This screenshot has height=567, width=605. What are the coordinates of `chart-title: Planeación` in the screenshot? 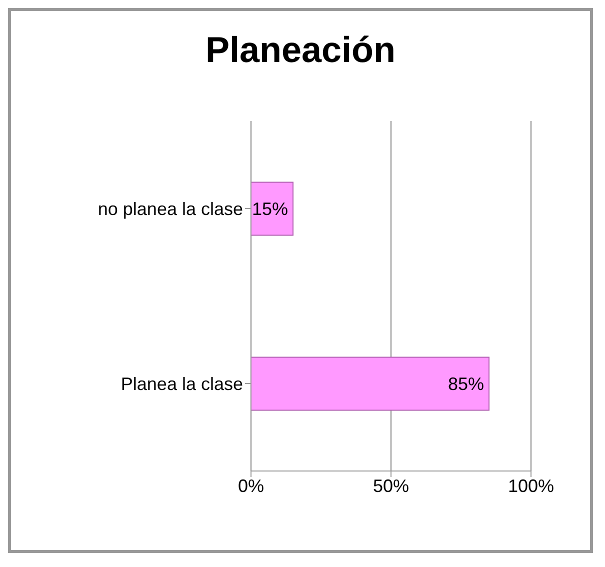 It's located at (300, 50).